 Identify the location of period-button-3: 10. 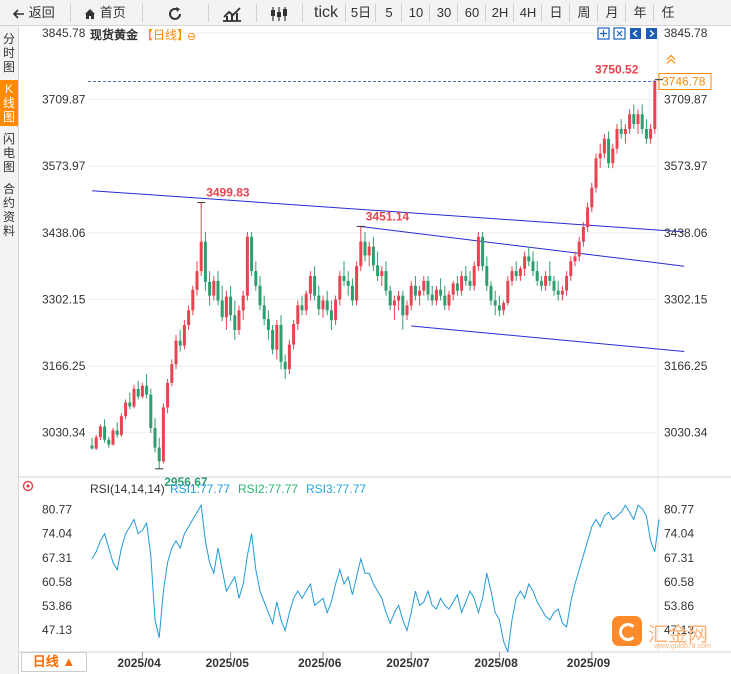
(416, 12).